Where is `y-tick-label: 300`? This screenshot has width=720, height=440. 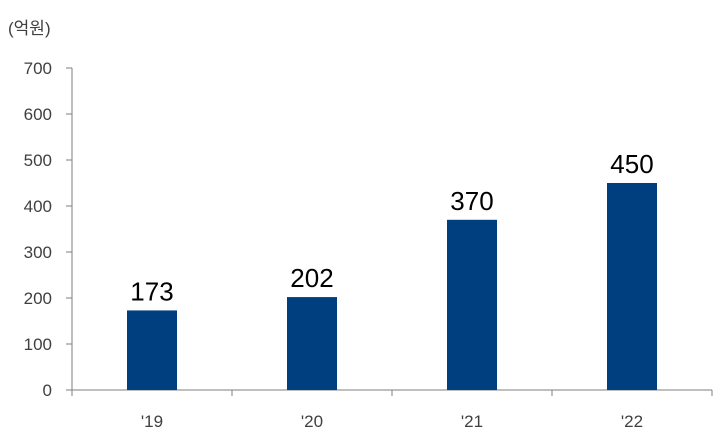
y-tick-label: 300 is located at coordinates (38, 252).